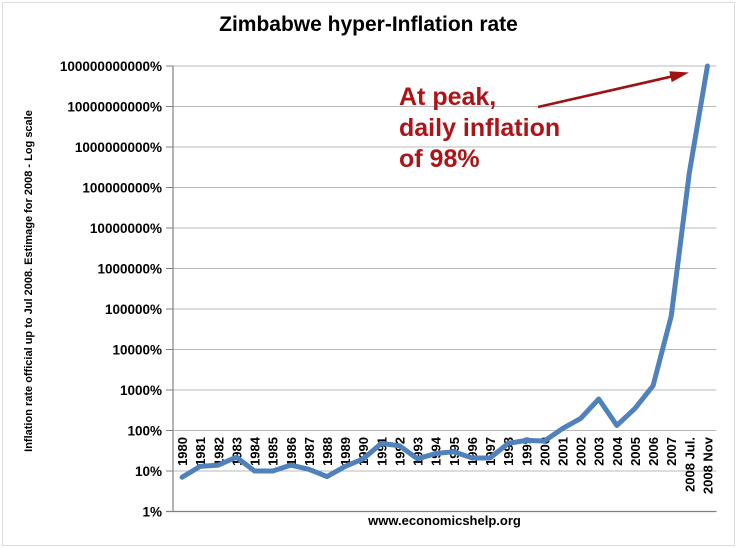 Image resolution: width=737 pixels, height=548 pixels. Describe the element at coordinates (671, 451) in the screenshot. I see `x-axis-tick-label: 2007` at that location.